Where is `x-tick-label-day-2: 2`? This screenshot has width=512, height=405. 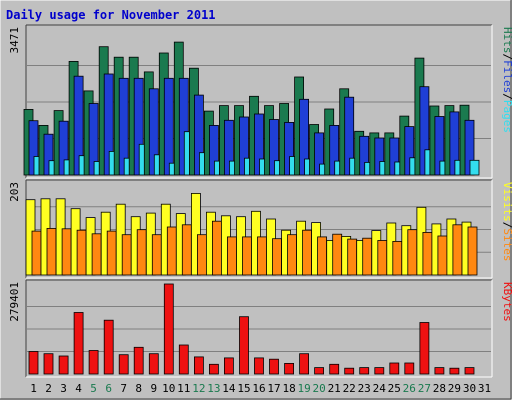
x-tick-label-day-2: 2 is located at coordinates (48, 388).